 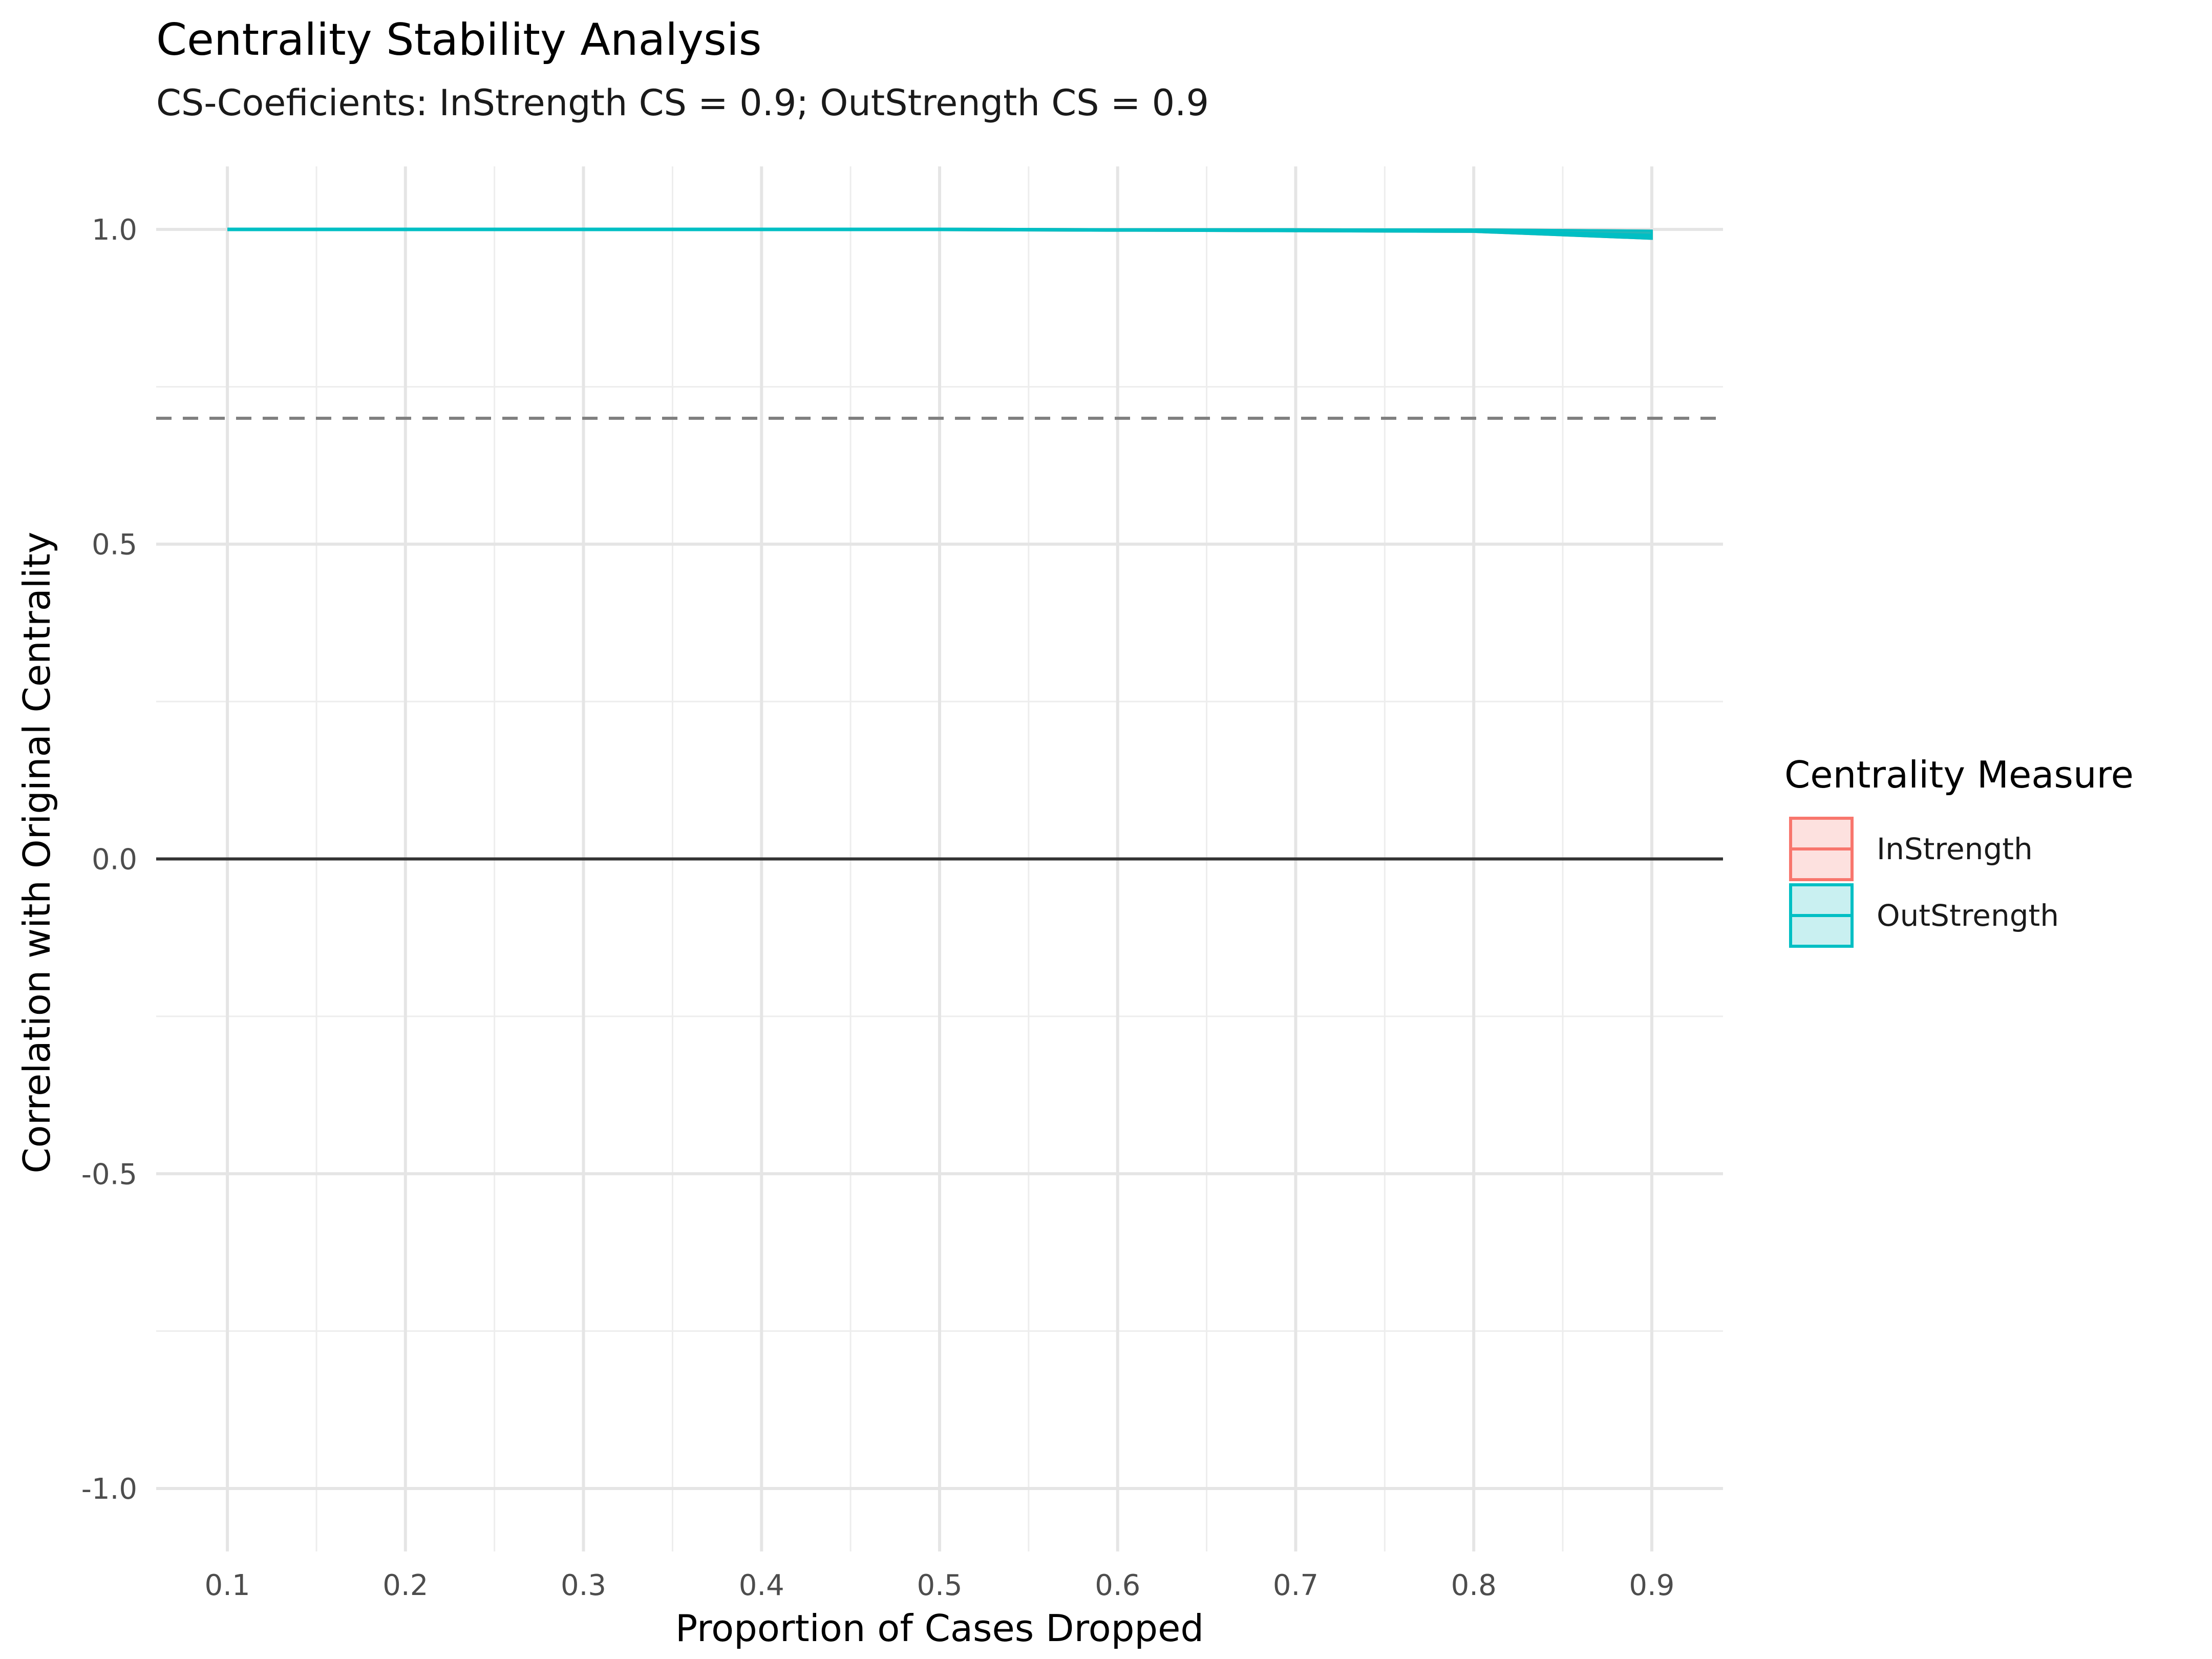 What do you see at coordinates (584, 1586) in the screenshot?
I see `x-tick-label: 0.3` at bounding box center [584, 1586].